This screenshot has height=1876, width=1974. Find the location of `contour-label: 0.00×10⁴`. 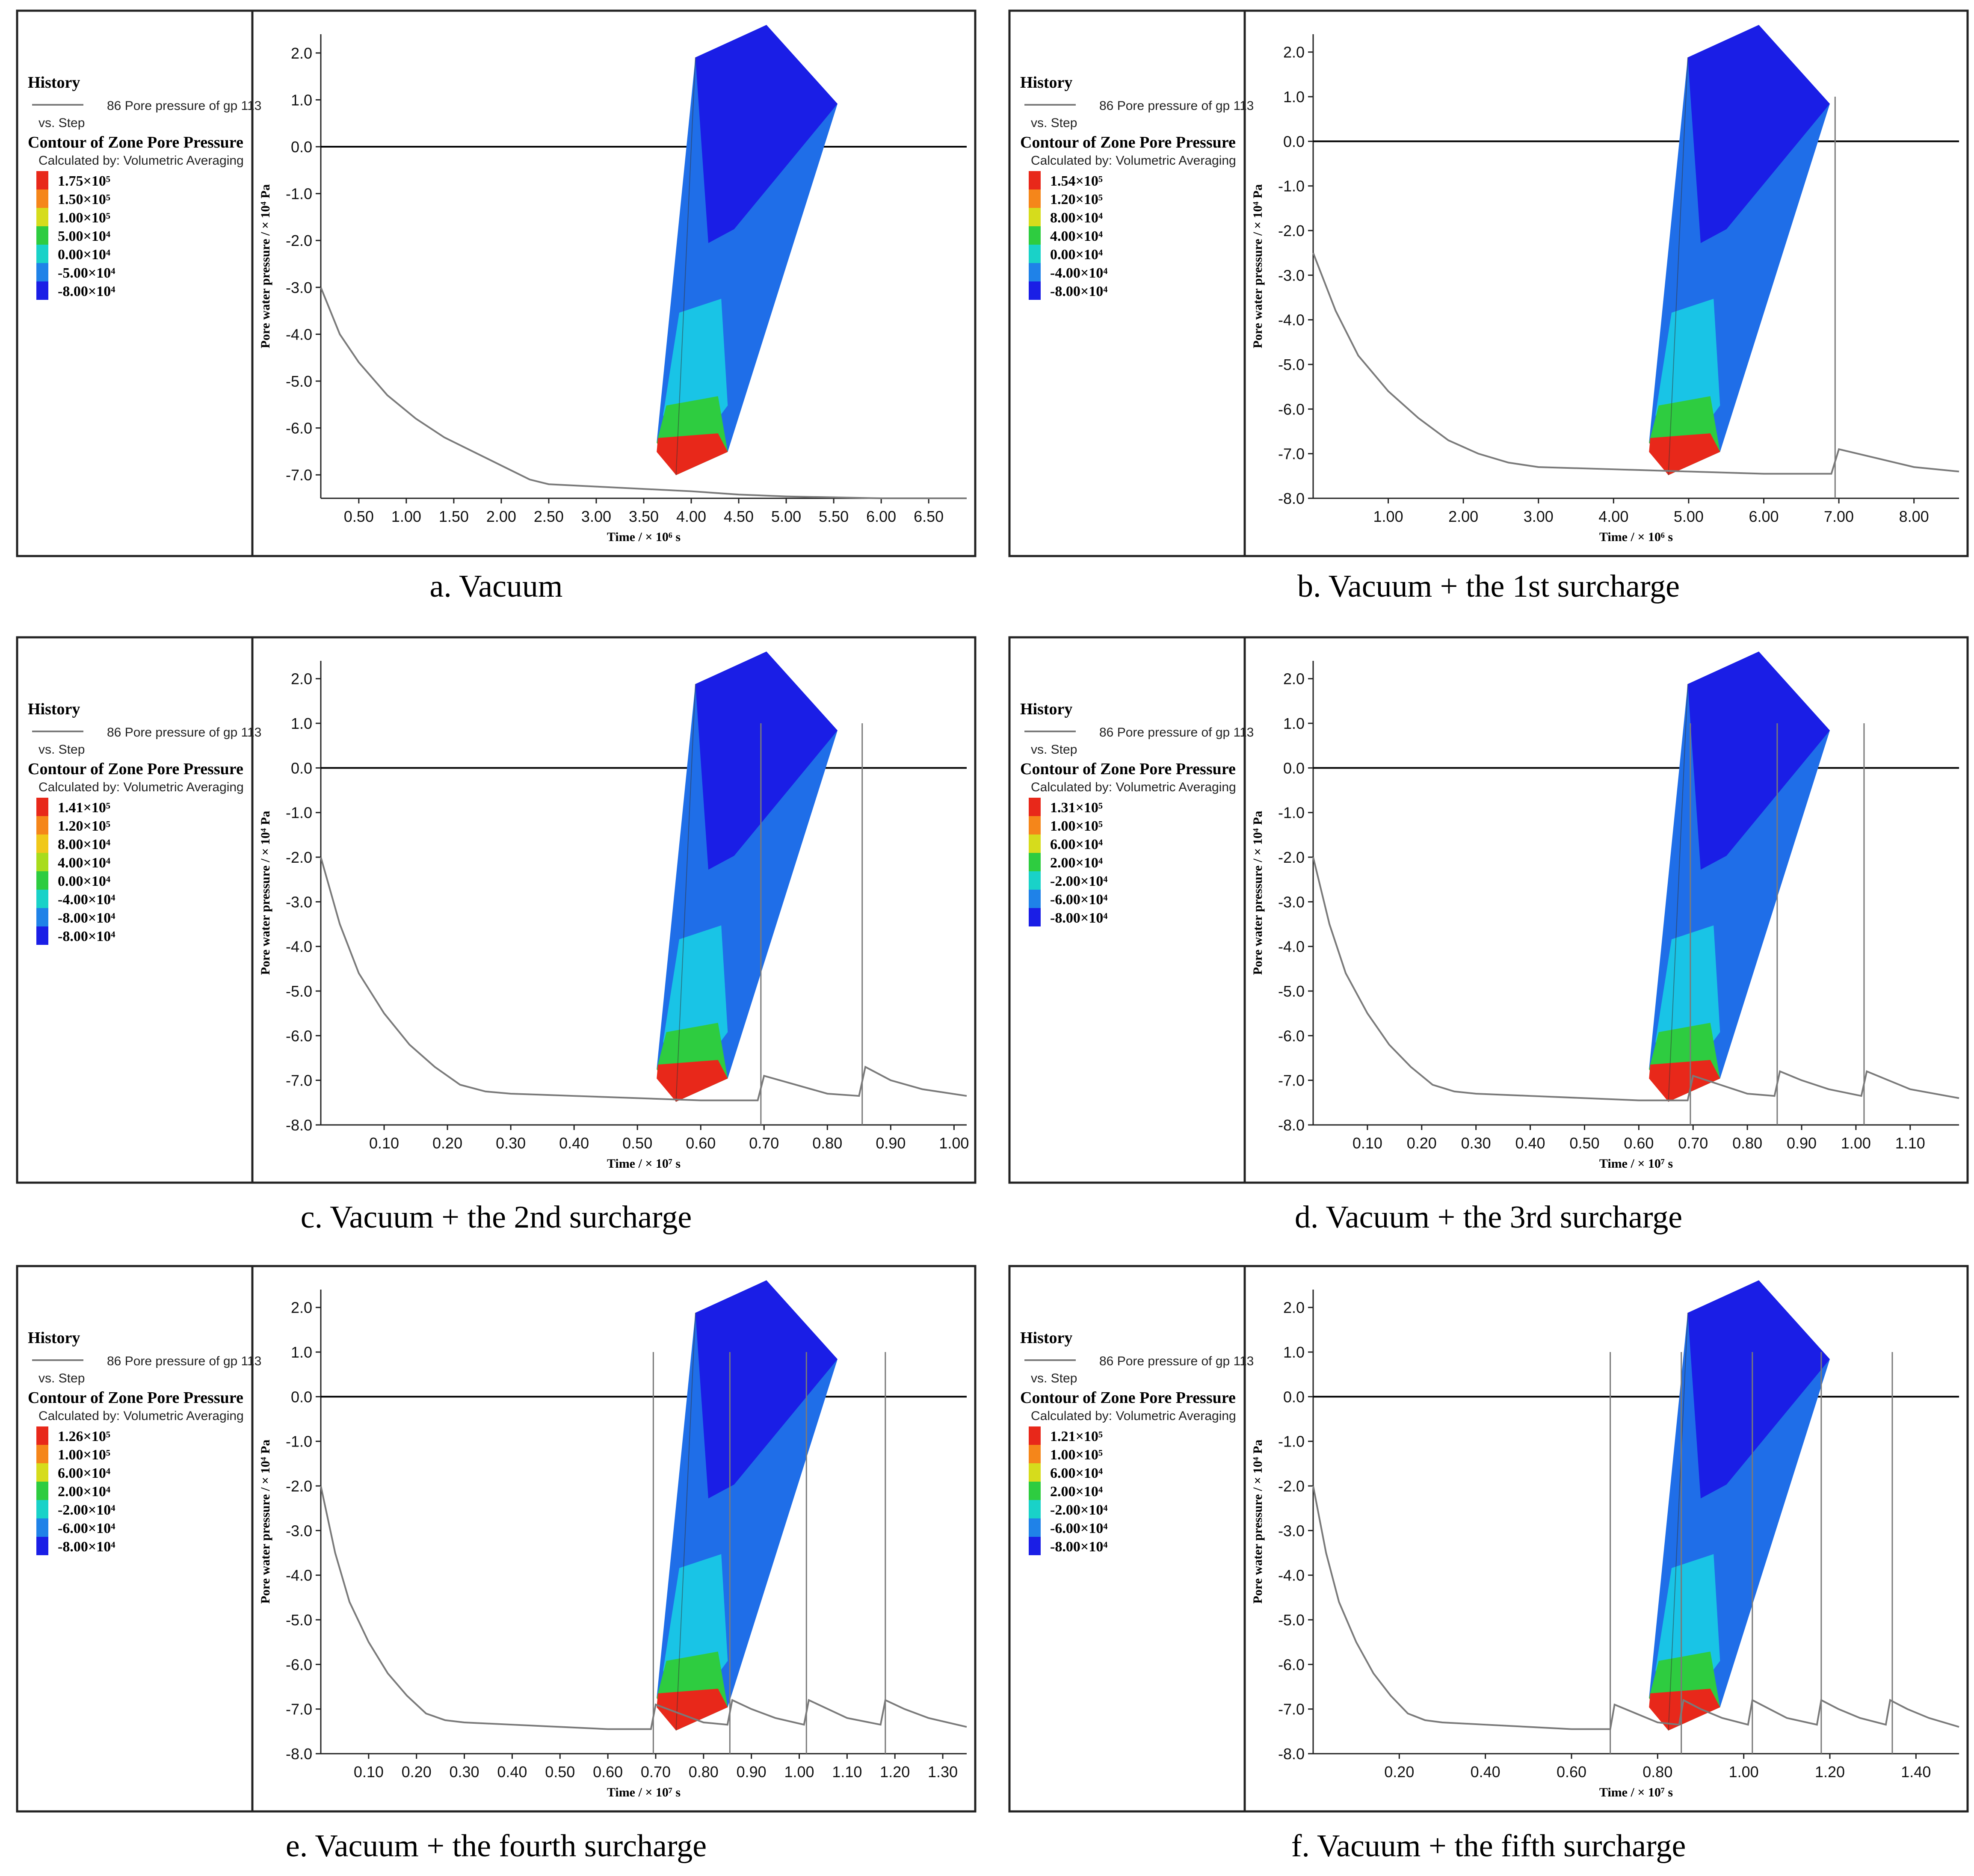

contour-label: 0.00×10⁴ is located at coordinates (84, 255).